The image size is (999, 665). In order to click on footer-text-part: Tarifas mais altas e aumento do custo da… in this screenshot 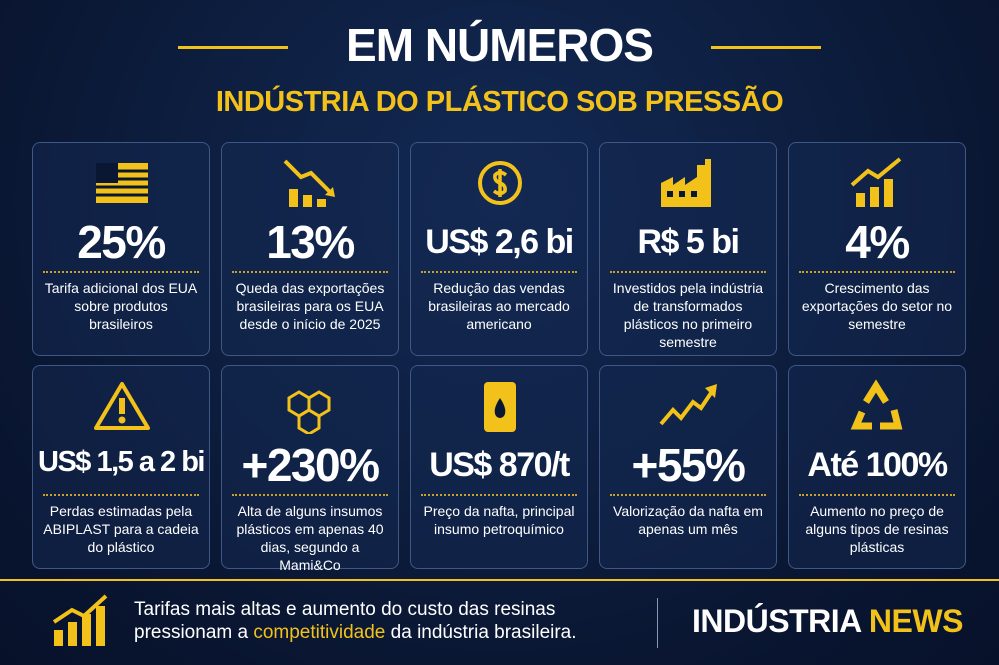, I will do `click(345, 621)`.